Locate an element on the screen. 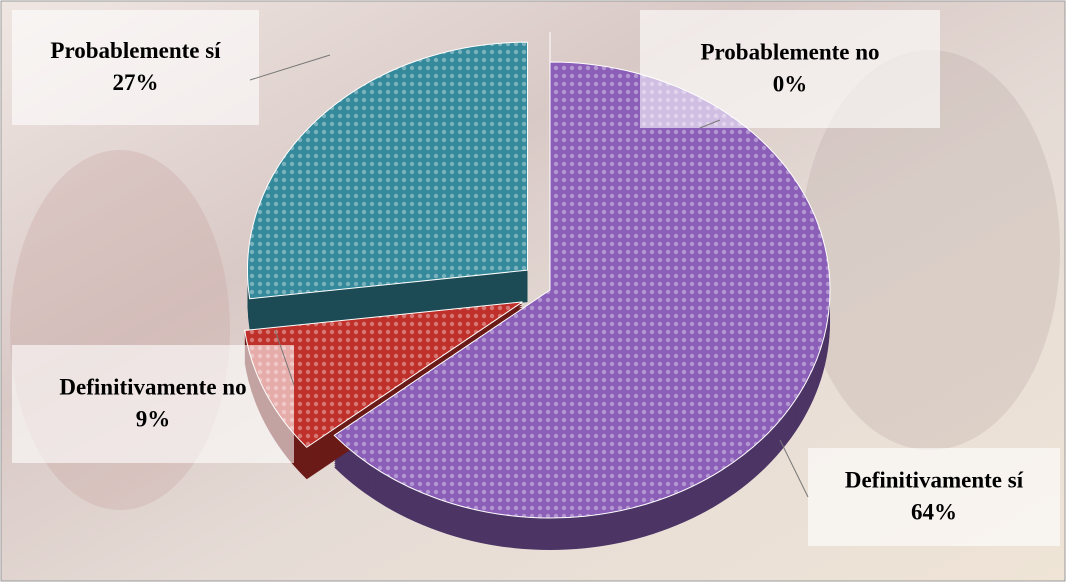 The height and width of the screenshot is (582, 1066). value-label: 64% is located at coordinates (934, 511).